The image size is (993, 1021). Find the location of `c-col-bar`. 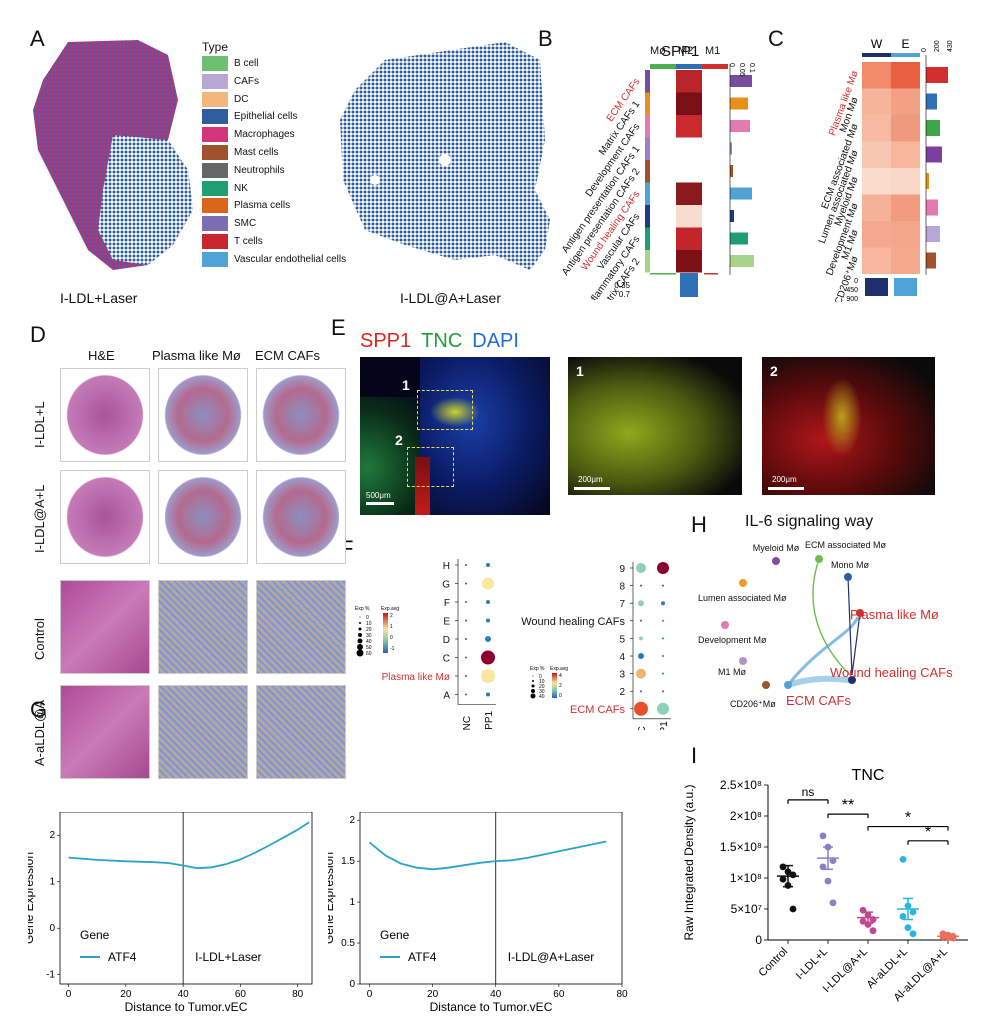

c-col-bar is located at coordinates (876, 55).